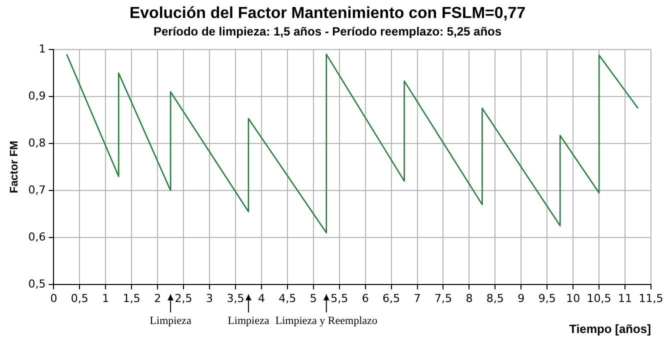 The height and width of the screenshot is (345, 671). What do you see at coordinates (599, 298) in the screenshot?
I see `x-tick-label: 10,5` at bounding box center [599, 298].